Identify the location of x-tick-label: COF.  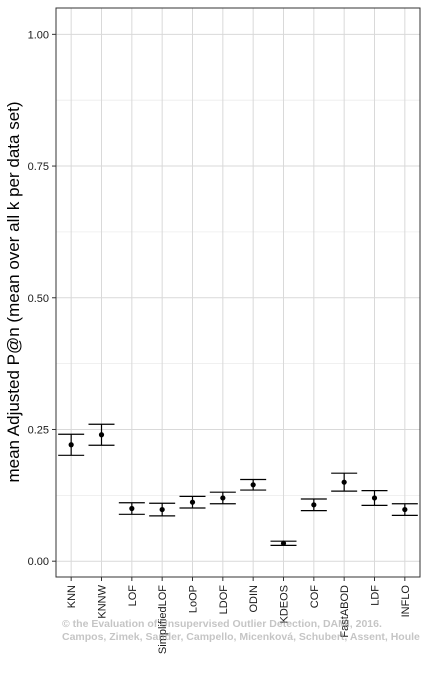
(315, 597).